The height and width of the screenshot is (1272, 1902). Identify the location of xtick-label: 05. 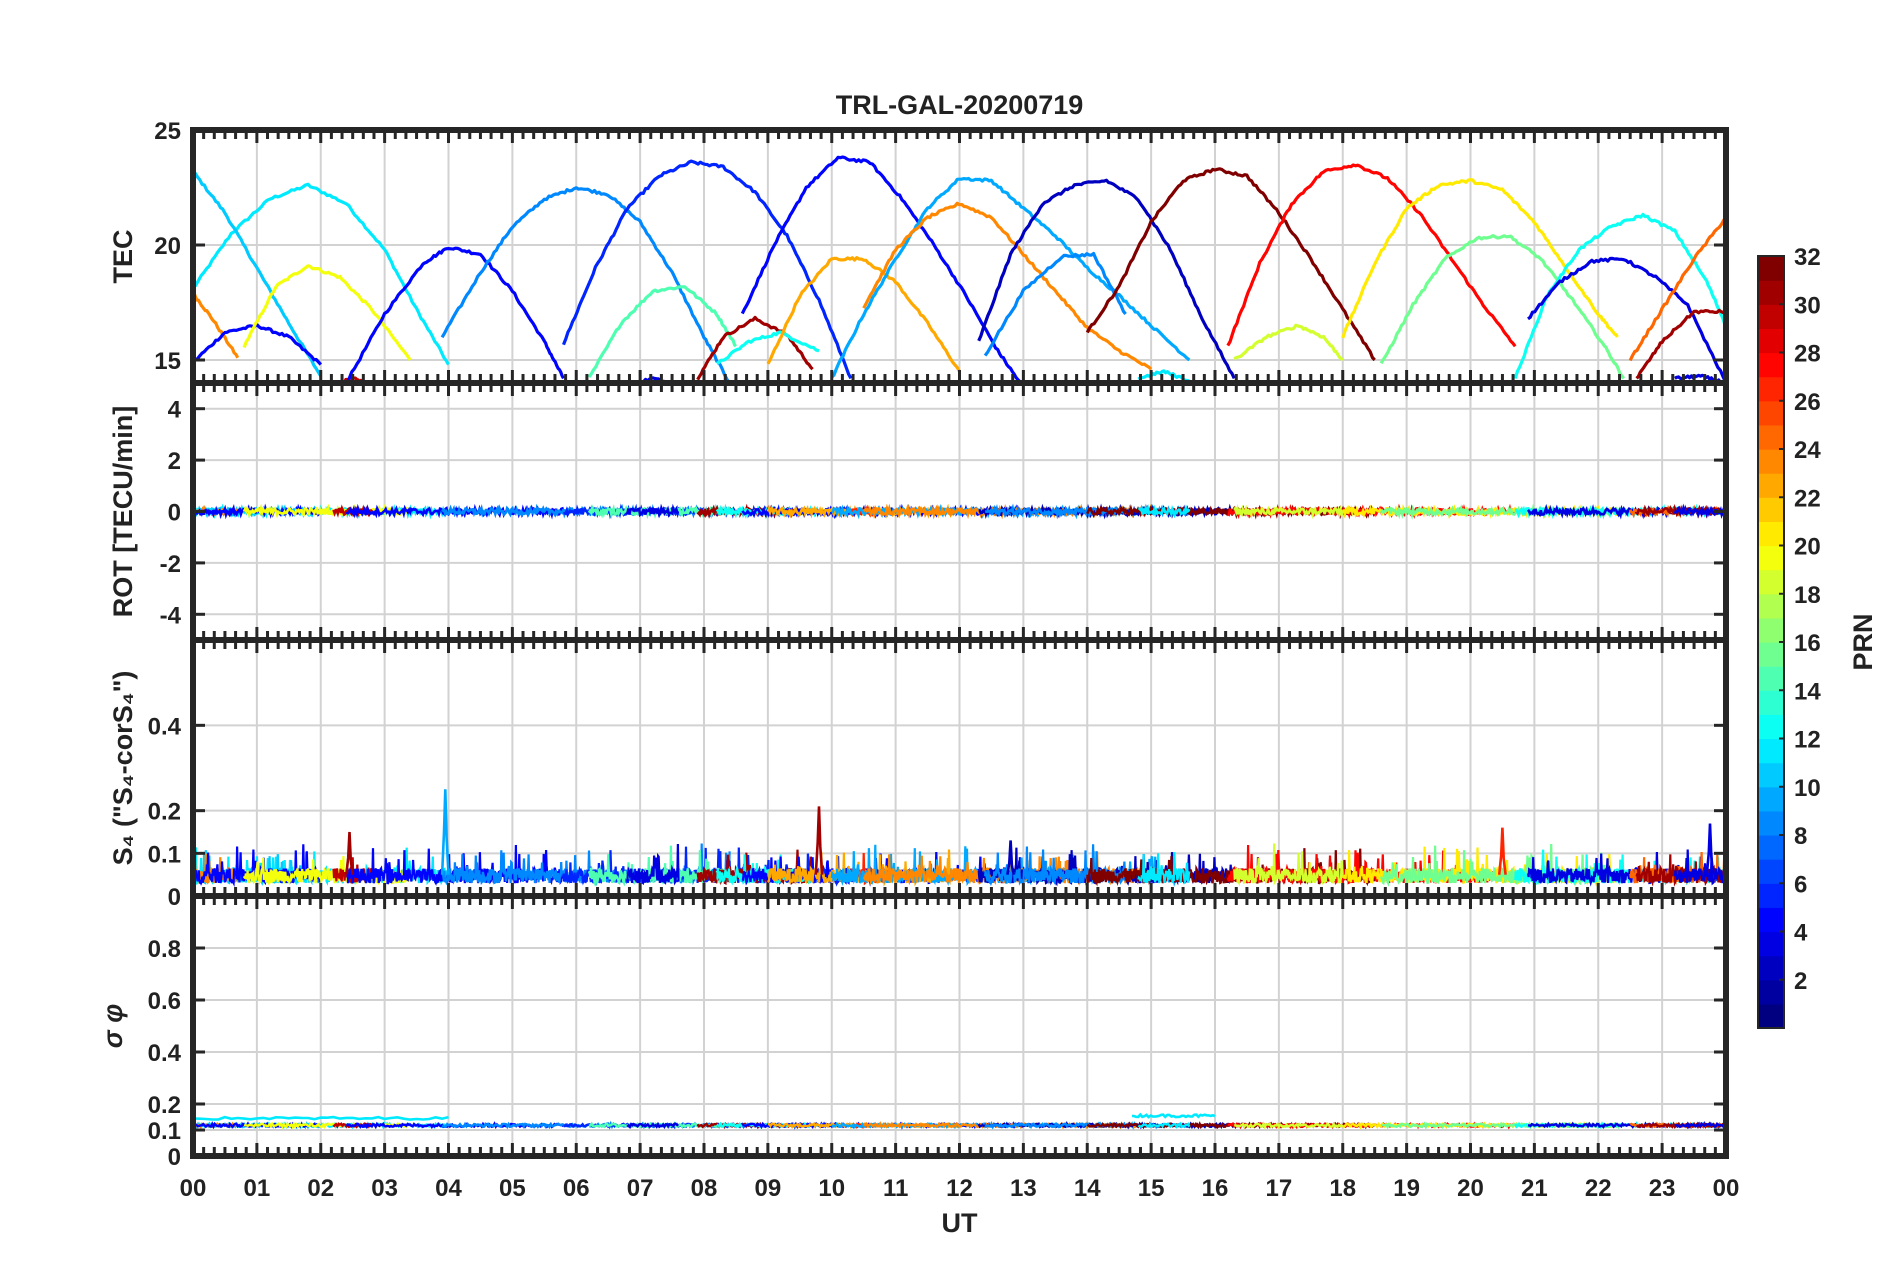
(512, 1188).